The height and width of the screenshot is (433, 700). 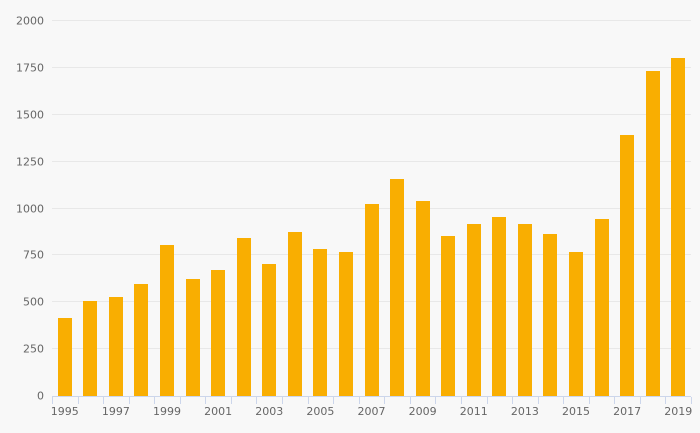 What do you see at coordinates (422, 411) in the screenshot?
I see `x-axis-label-2009: 2009` at bounding box center [422, 411].